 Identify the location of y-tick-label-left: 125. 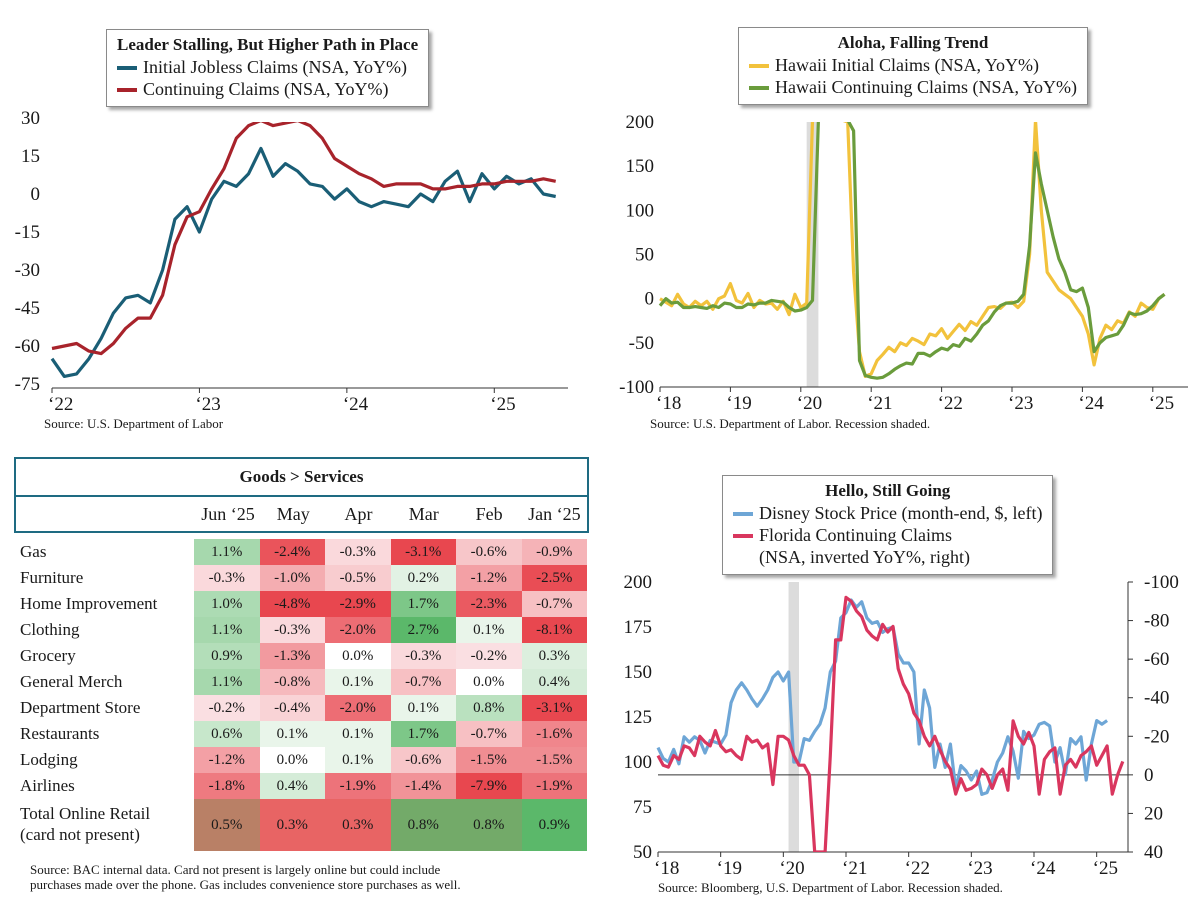
(638, 717).